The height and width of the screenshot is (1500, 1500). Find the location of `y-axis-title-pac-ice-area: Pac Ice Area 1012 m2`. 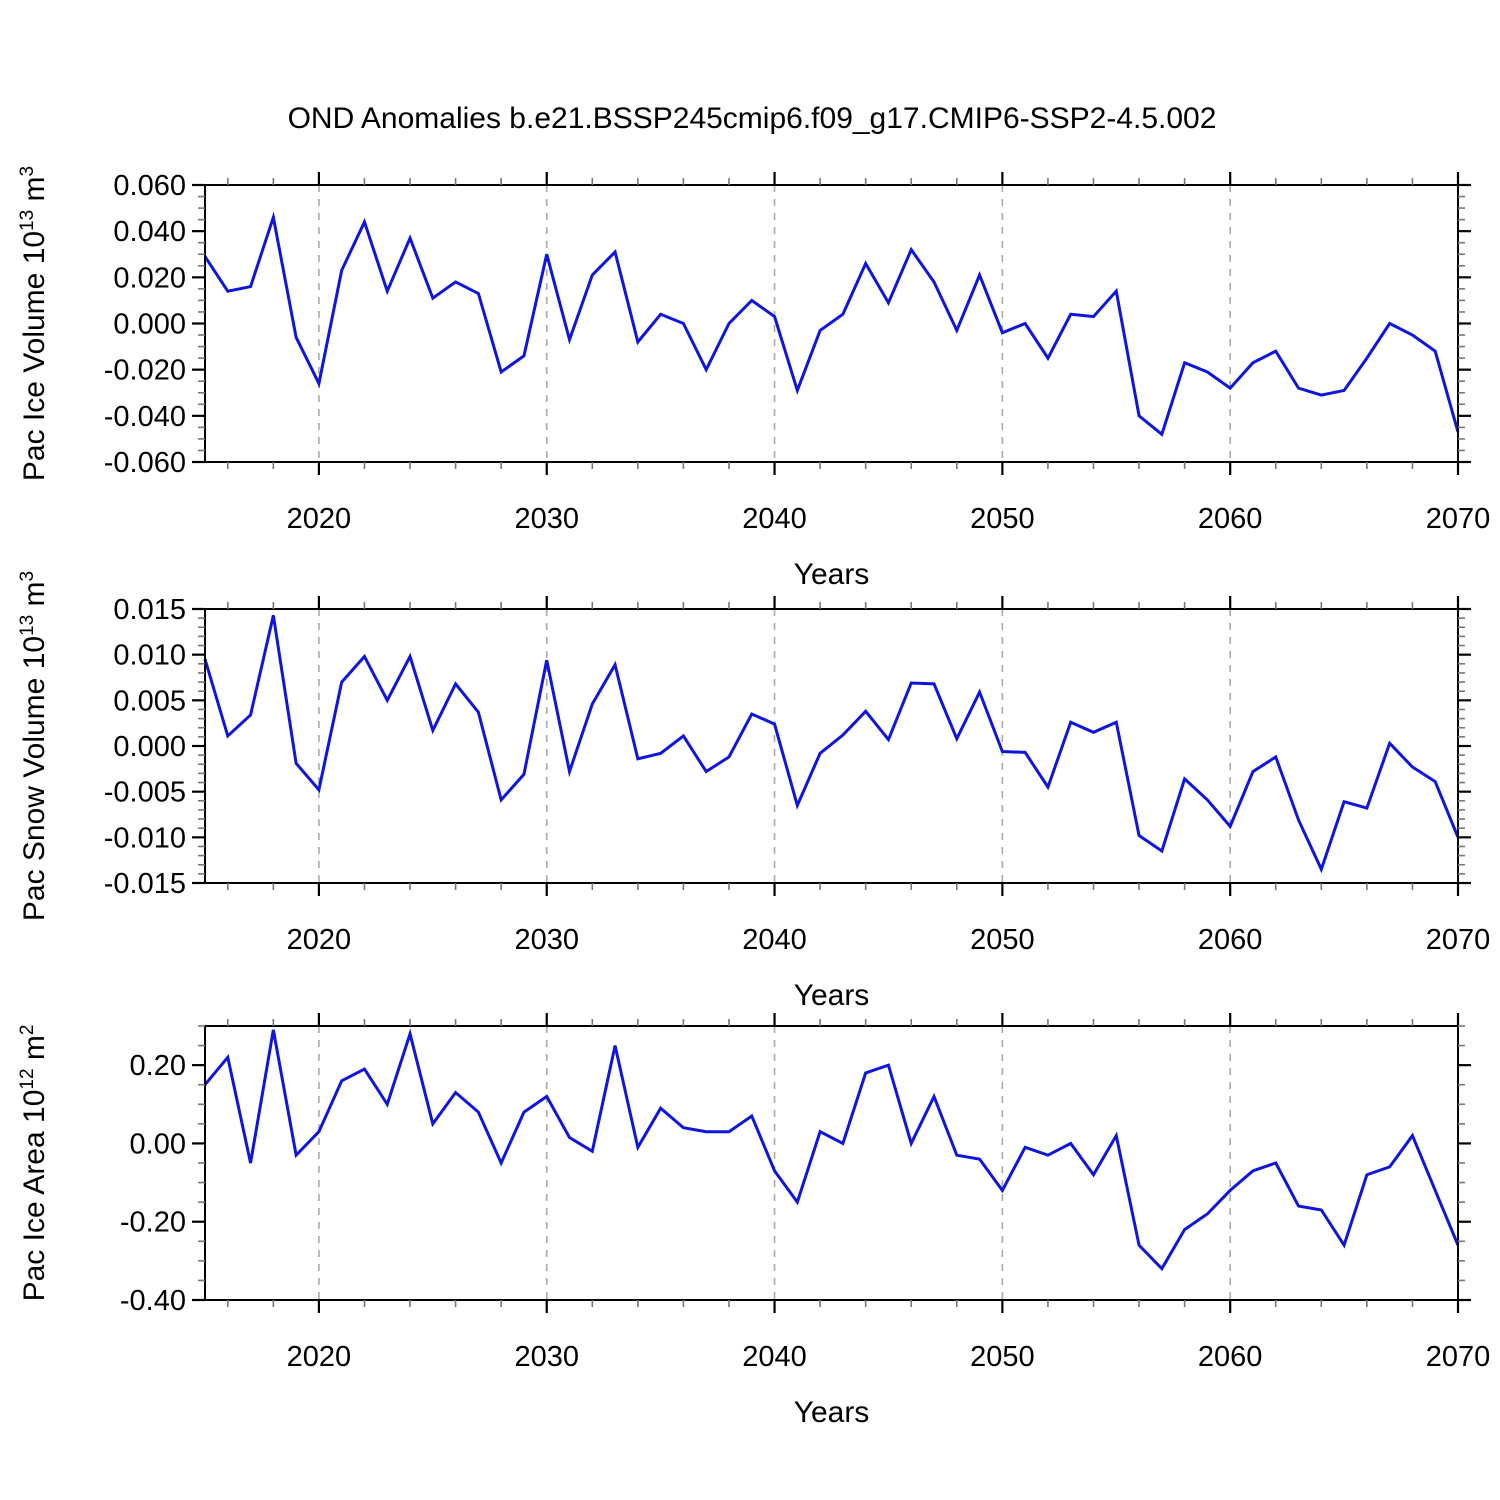

y-axis-title-pac-ice-area: Pac Ice Area 1012 m2 is located at coordinates (34, 1163).